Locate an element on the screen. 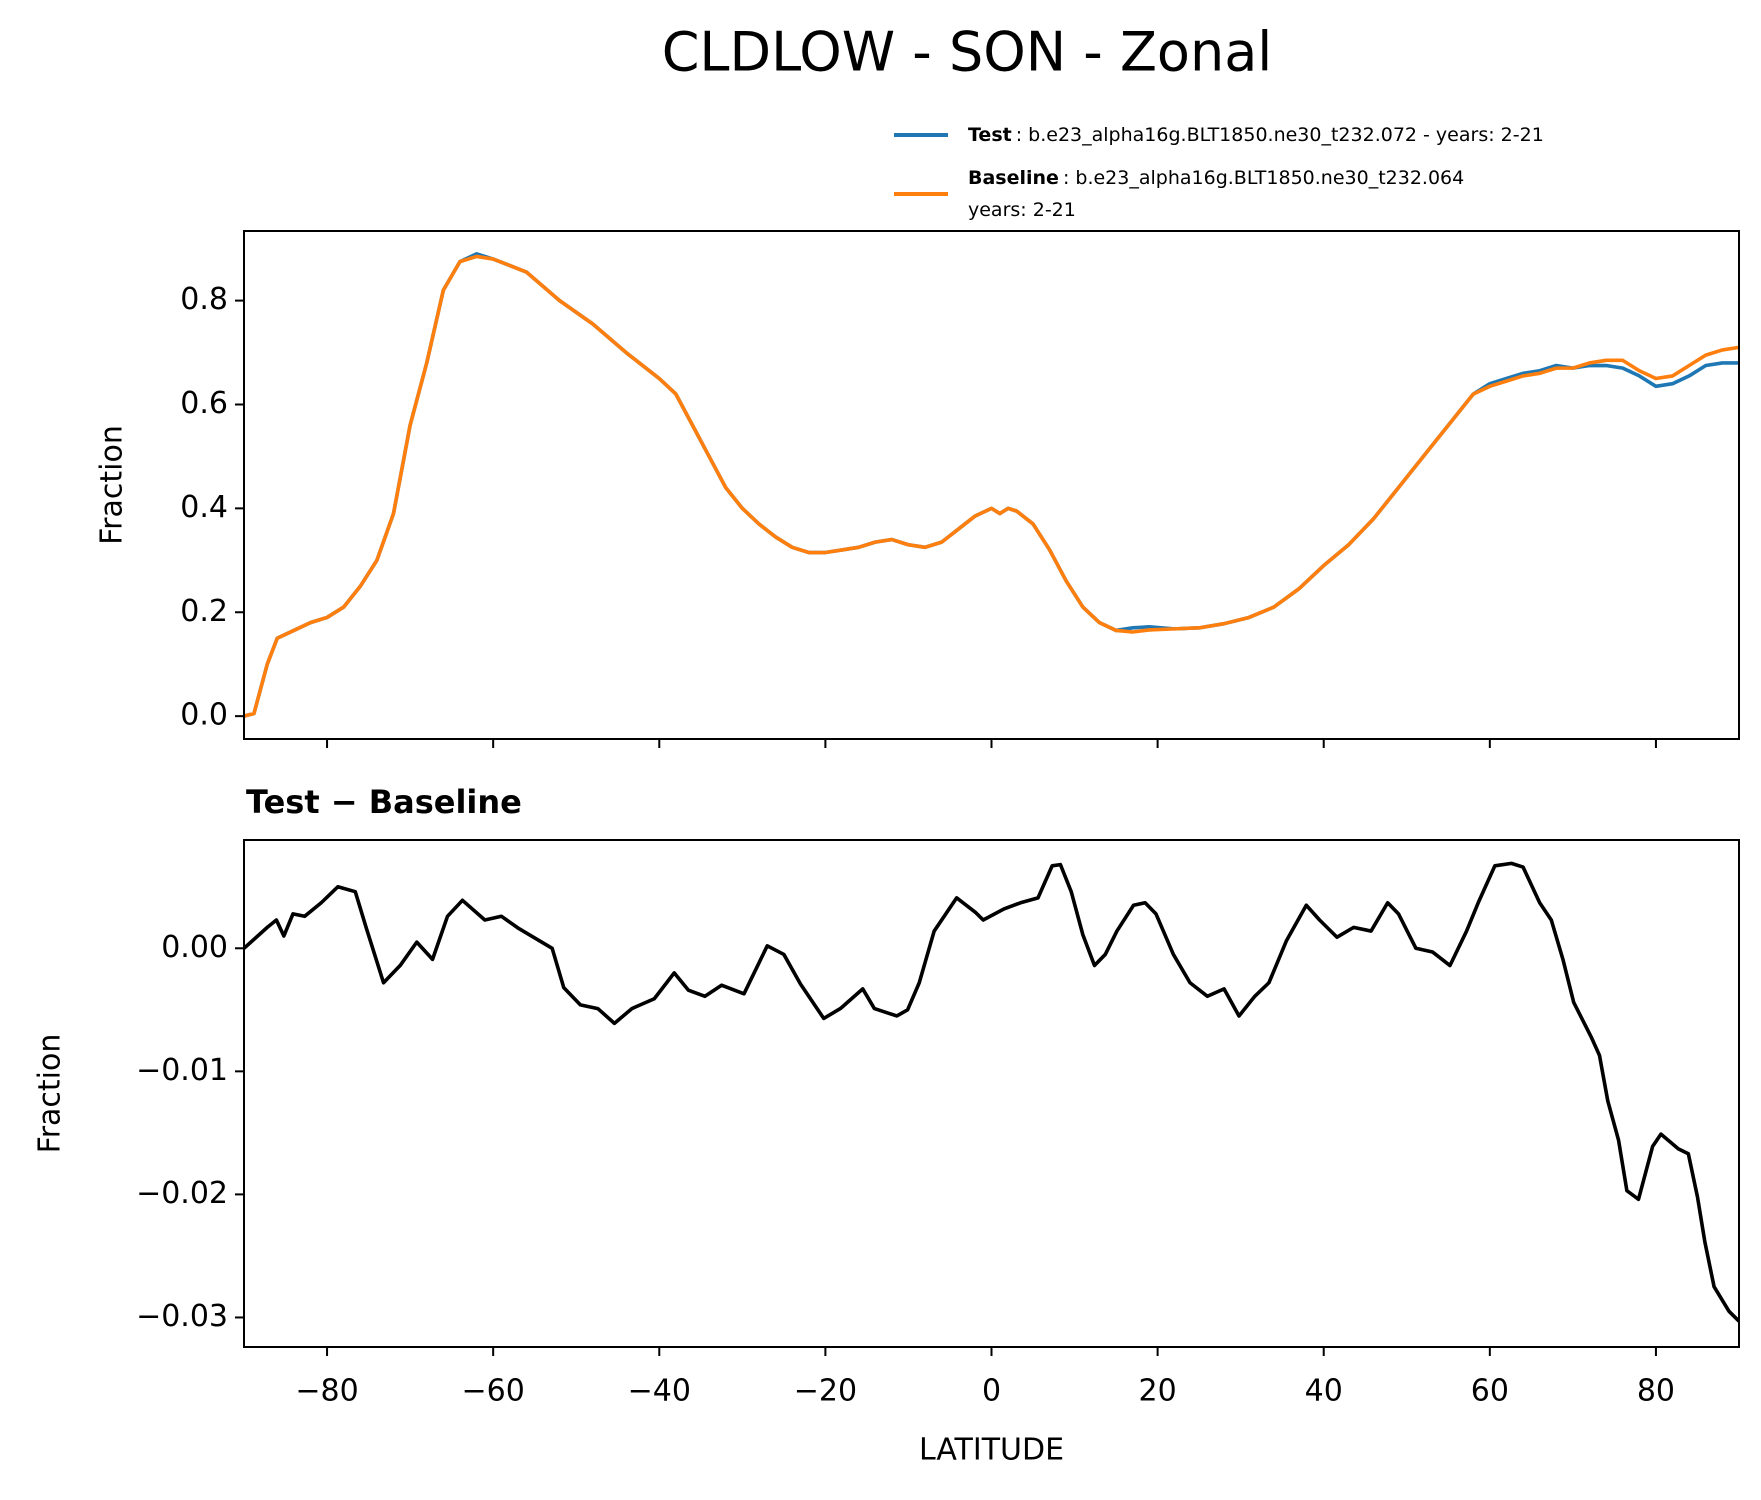 The height and width of the screenshot is (1500, 1761). x-tick-label: −80 is located at coordinates (326, 1391).